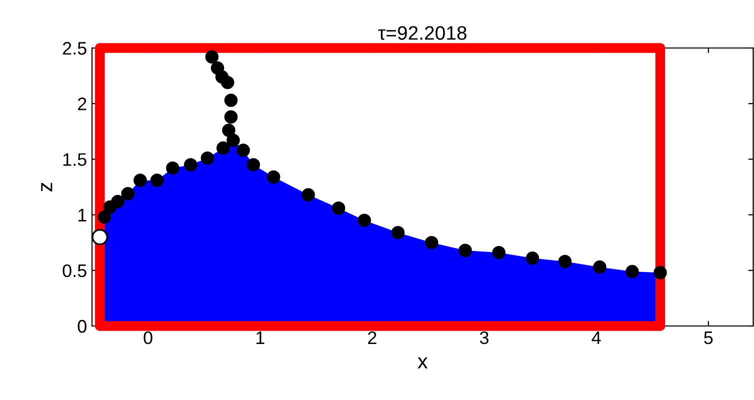 The height and width of the screenshot is (400, 754). What do you see at coordinates (74, 159) in the screenshot?
I see `y-tick-label: 1.5` at bounding box center [74, 159].